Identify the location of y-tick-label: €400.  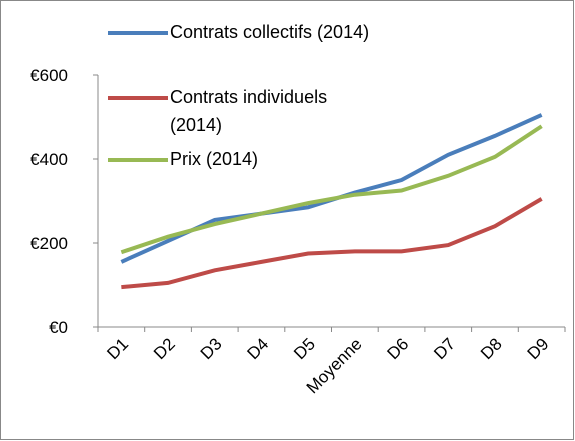
(49, 159).